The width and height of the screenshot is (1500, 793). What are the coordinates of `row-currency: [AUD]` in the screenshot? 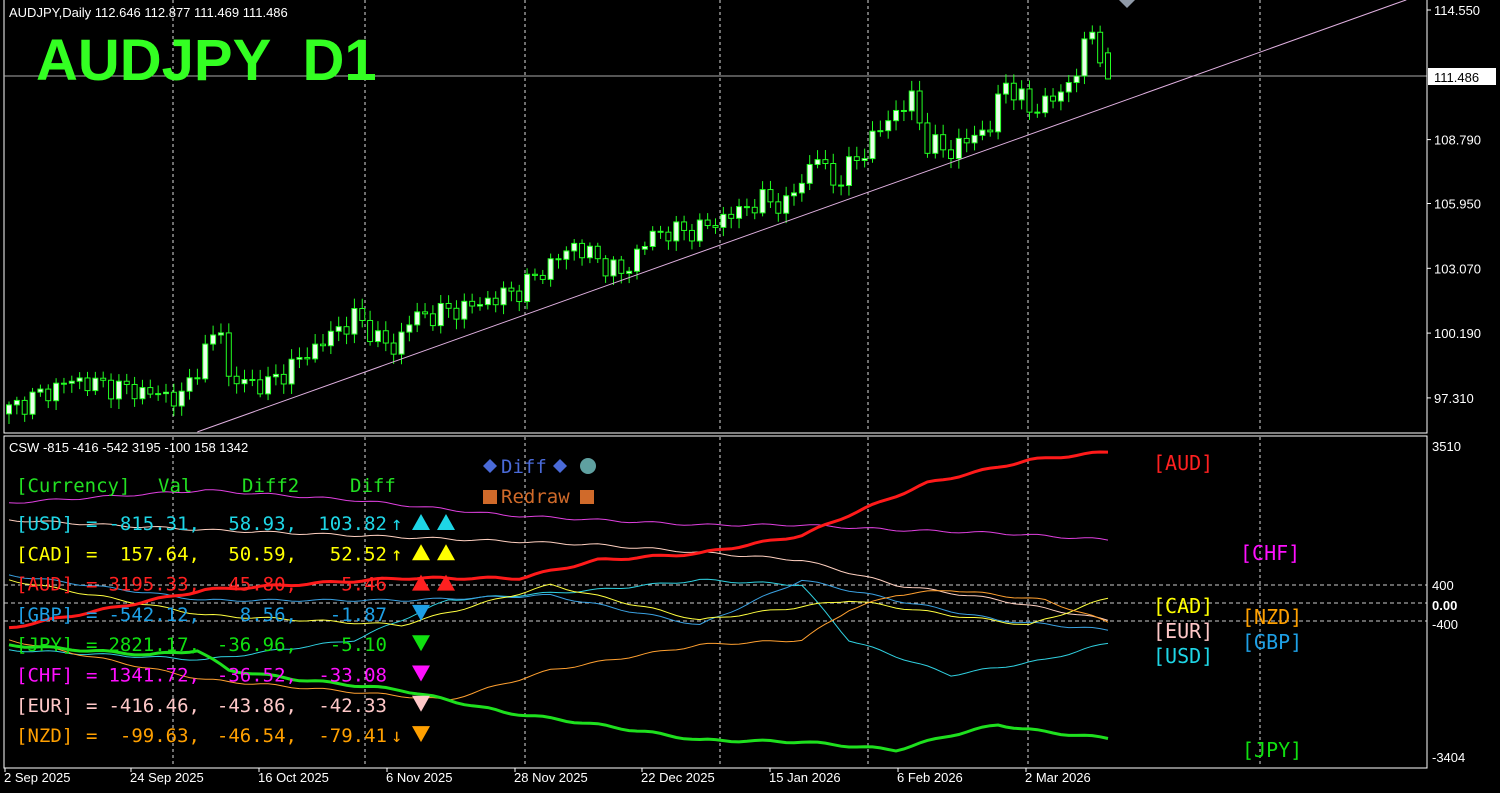 It's located at (44, 585).